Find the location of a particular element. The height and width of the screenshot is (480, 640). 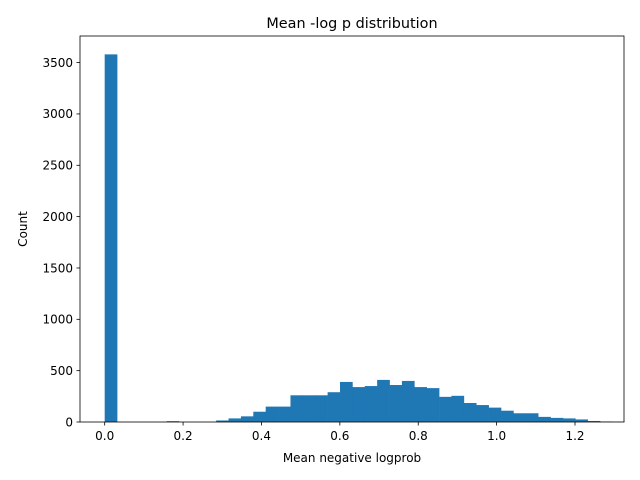

y-axis-ticks: 0 500 1000 1500 2000 2500 3000 3500 is located at coordinates (61, 242).